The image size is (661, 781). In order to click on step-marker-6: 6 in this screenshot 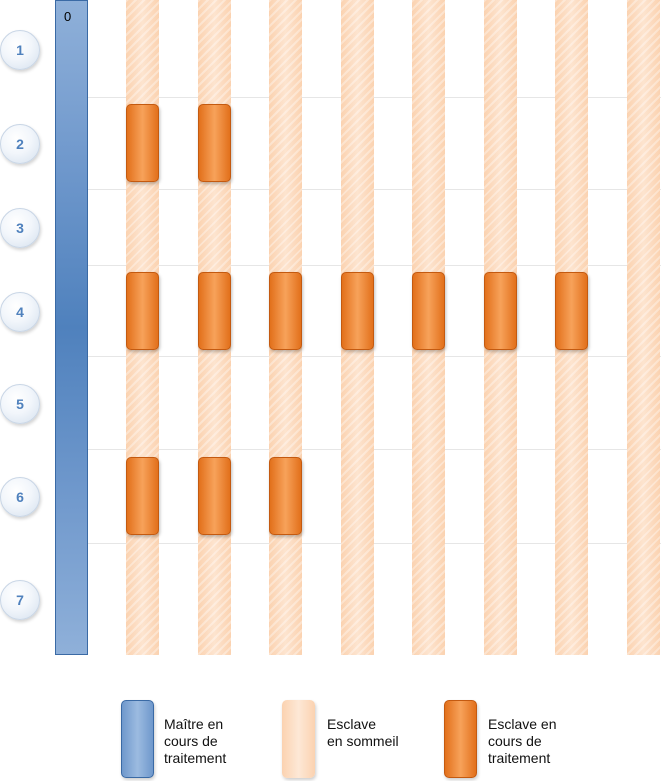, I will do `click(20, 497)`.